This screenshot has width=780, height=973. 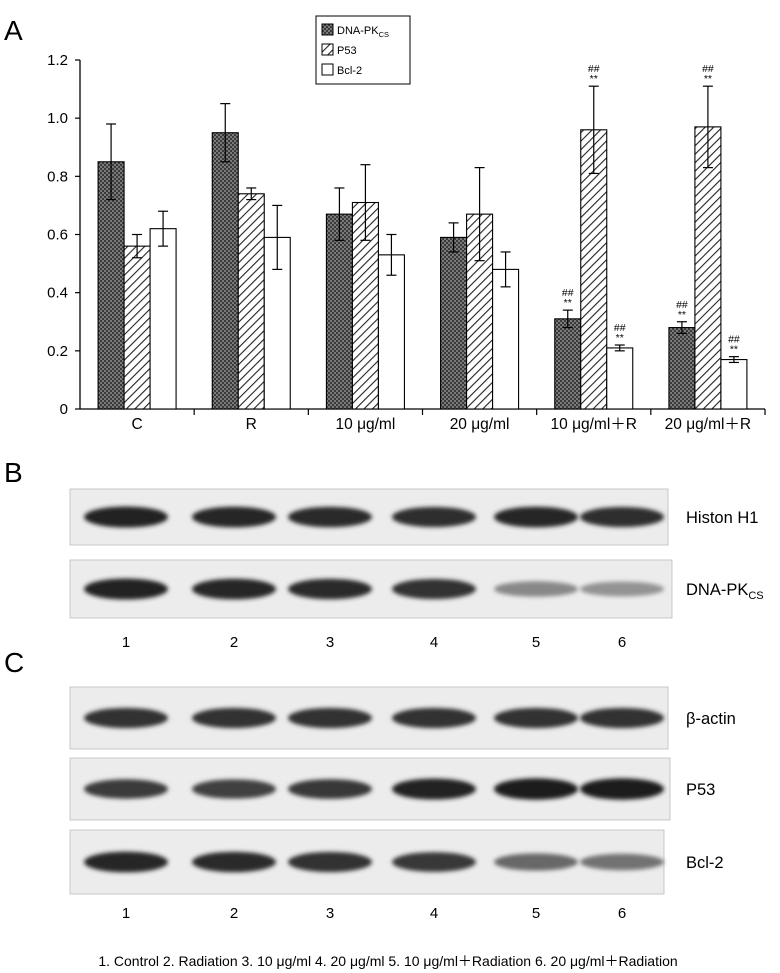 What do you see at coordinates (708, 424) in the screenshot?
I see `x-category-label: 20 μg/ml＋R` at bounding box center [708, 424].